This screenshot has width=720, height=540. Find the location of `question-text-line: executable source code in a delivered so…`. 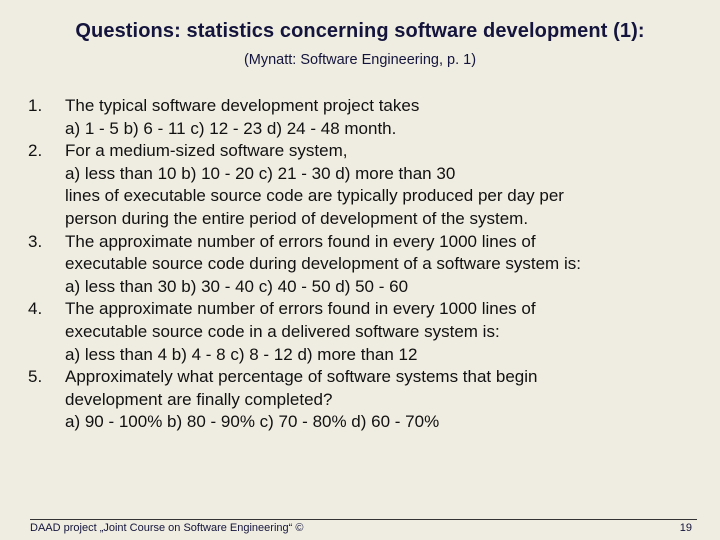

question-text-line: executable source code in a delivered so… is located at coordinates (282, 331).